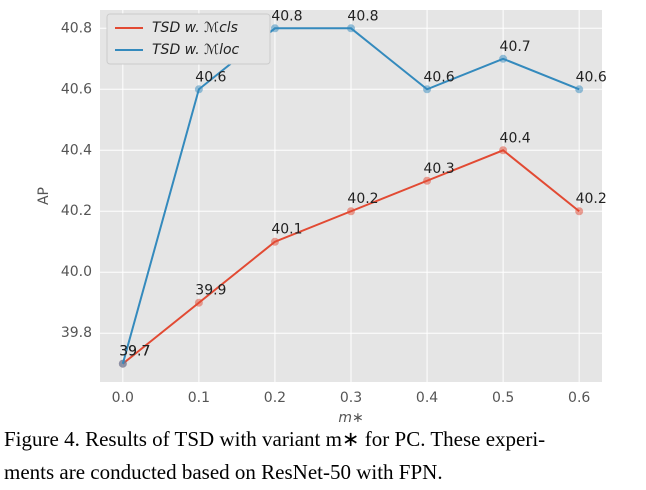 This screenshot has height=490, width=646. Describe the element at coordinates (76, 333) in the screenshot. I see `y-tick-label: 39.8` at that location.